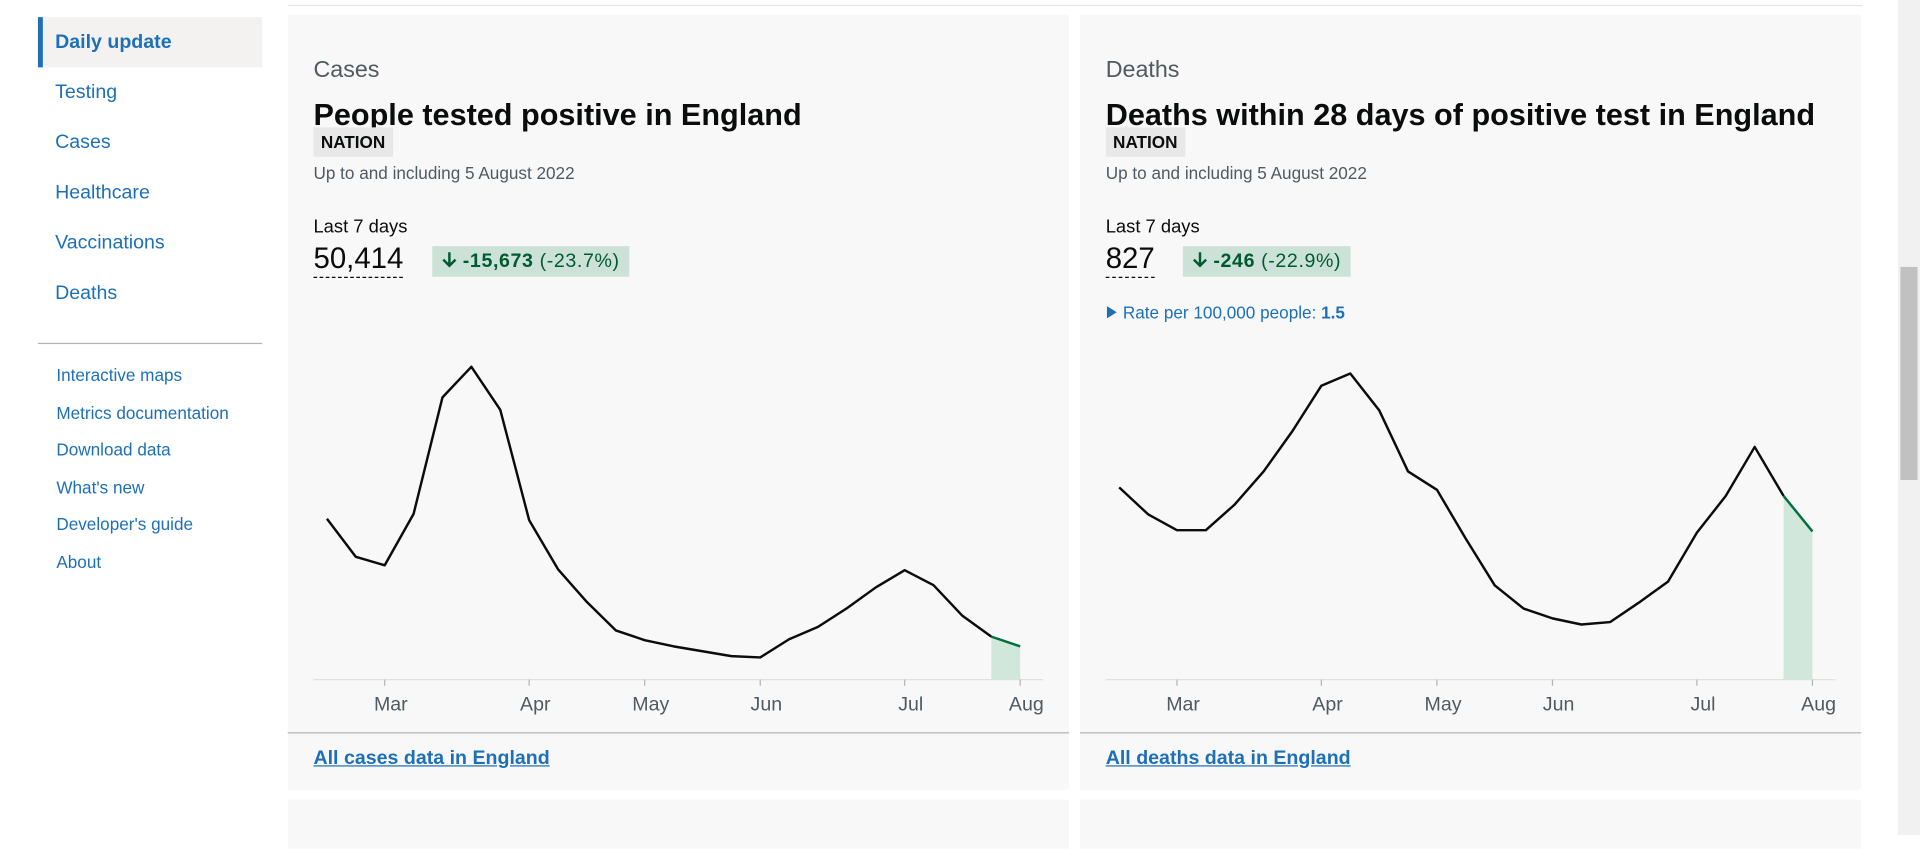 This screenshot has height=849, width=1920. Describe the element at coordinates (142, 412) in the screenshot. I see `nav-link: Metrics documentation` at that location.